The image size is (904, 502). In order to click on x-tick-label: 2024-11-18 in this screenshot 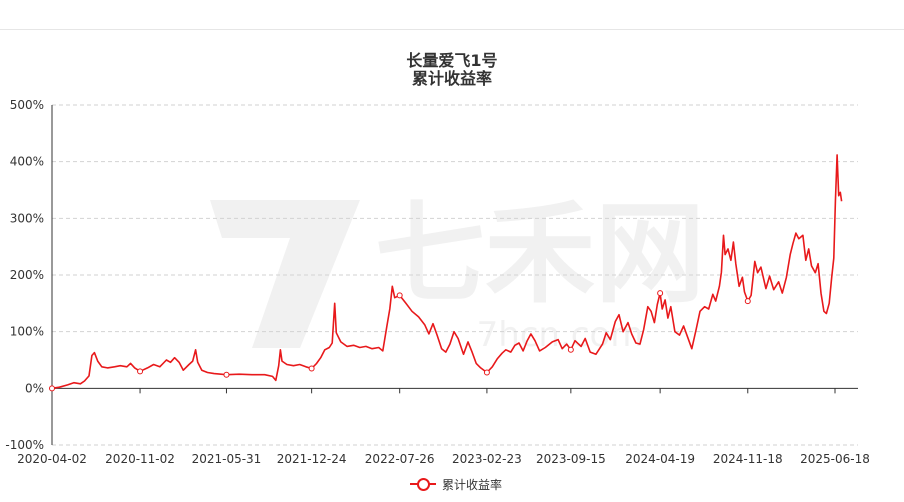, I will do `click(748, 459)`.